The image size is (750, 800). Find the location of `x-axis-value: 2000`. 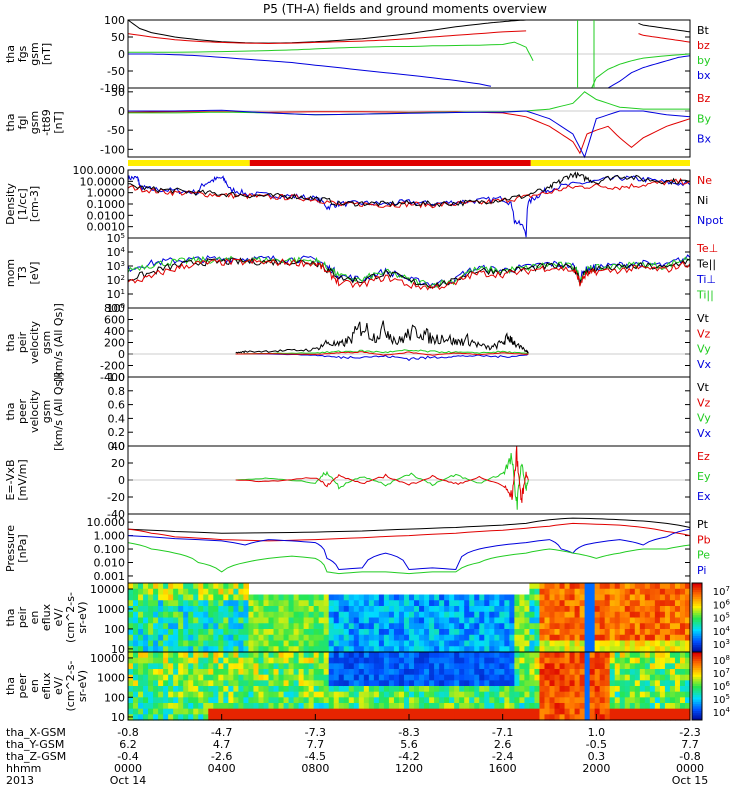

x-axis-value: 2000 is located at coordinates (596, 768).